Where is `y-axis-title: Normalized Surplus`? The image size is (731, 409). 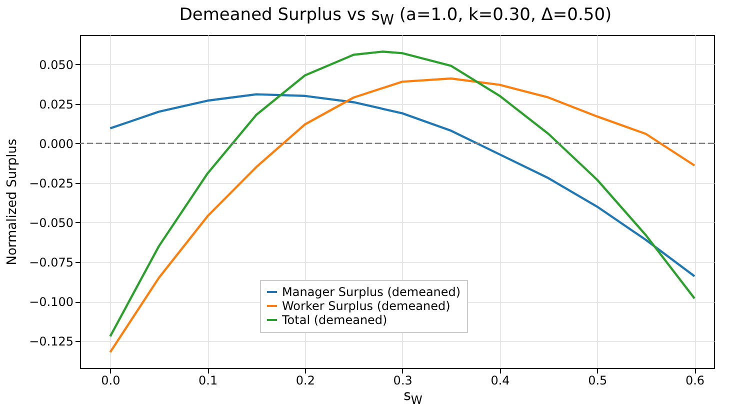
y-axis-title: Normalized Surplus is located at coordinates (12, 202).